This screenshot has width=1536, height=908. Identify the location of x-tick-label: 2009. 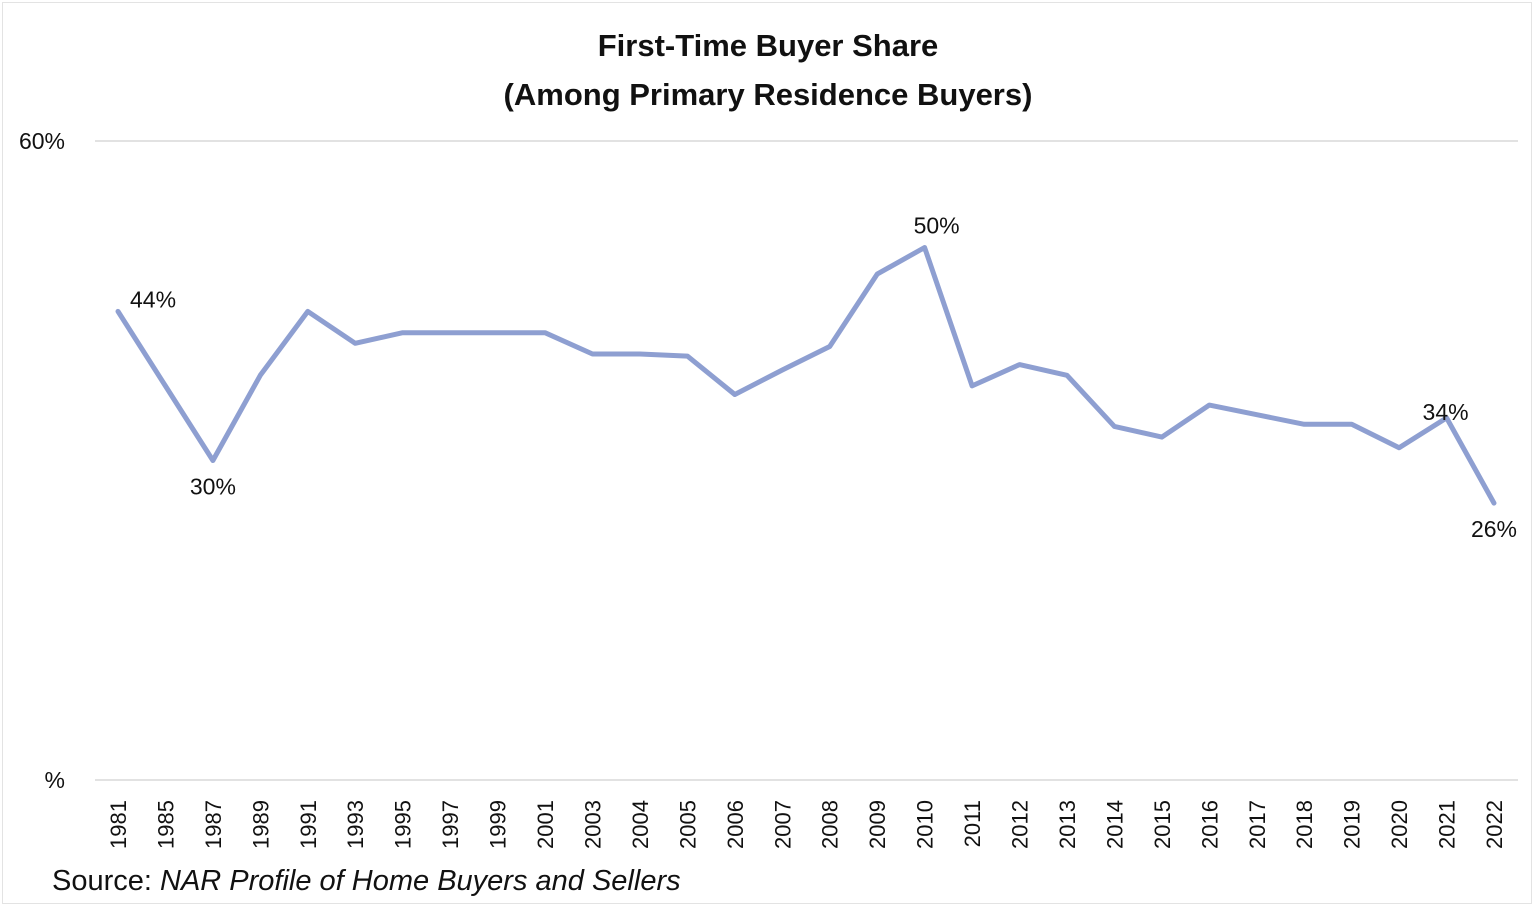
(877, 824).